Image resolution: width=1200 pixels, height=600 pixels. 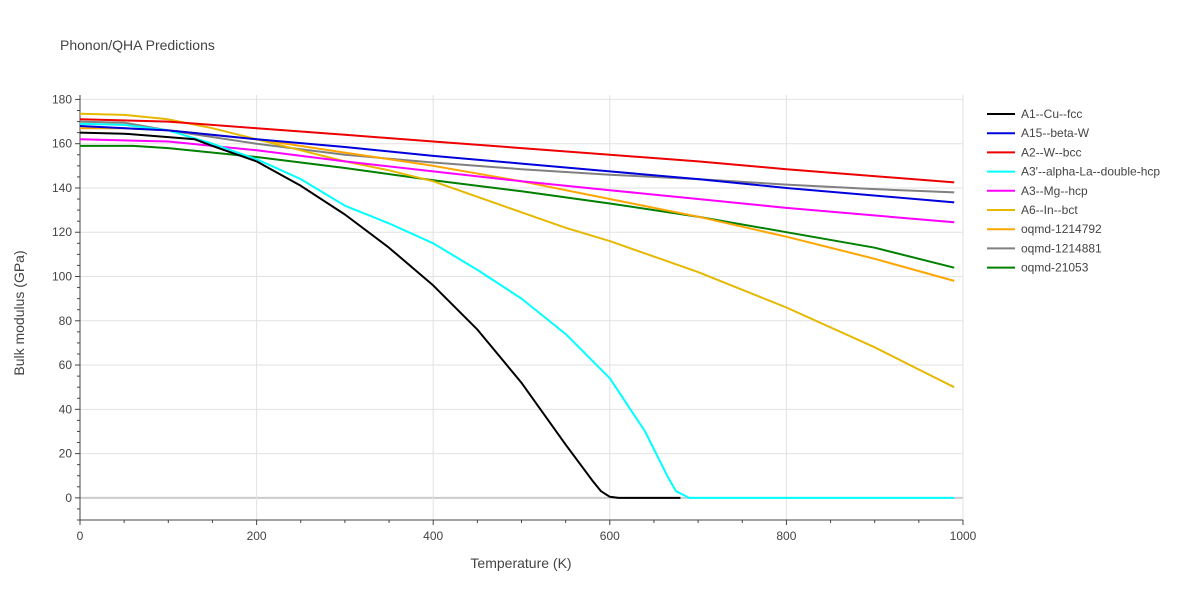 I want to click on legend-item: oqmd-21053, so click(x=1038, y=268).